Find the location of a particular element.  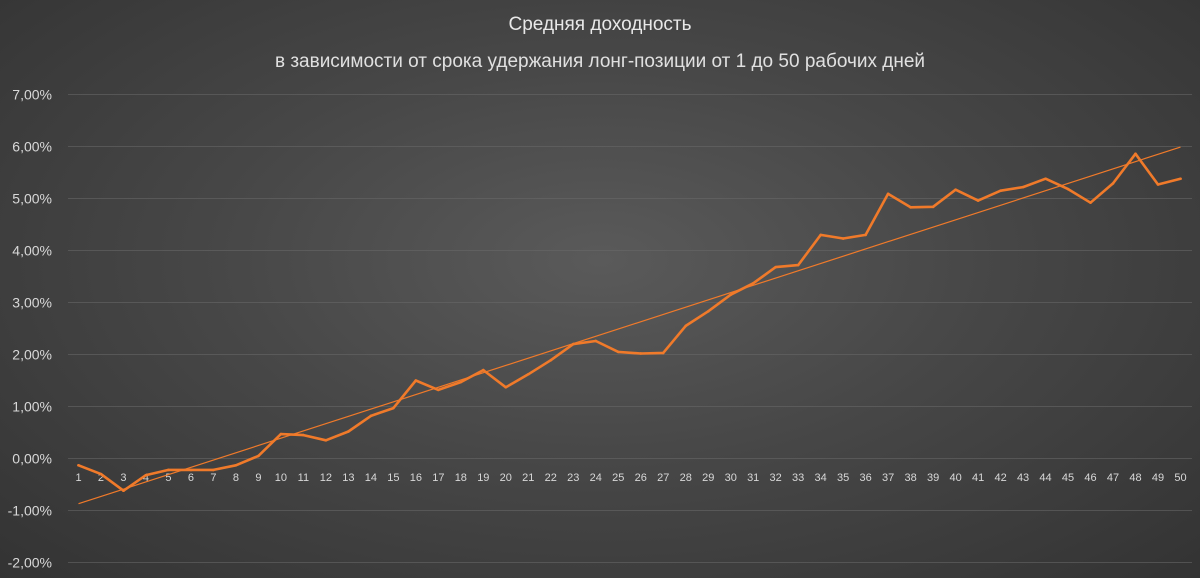

x-tick-label: 31 is located at coordinates (753, 478).